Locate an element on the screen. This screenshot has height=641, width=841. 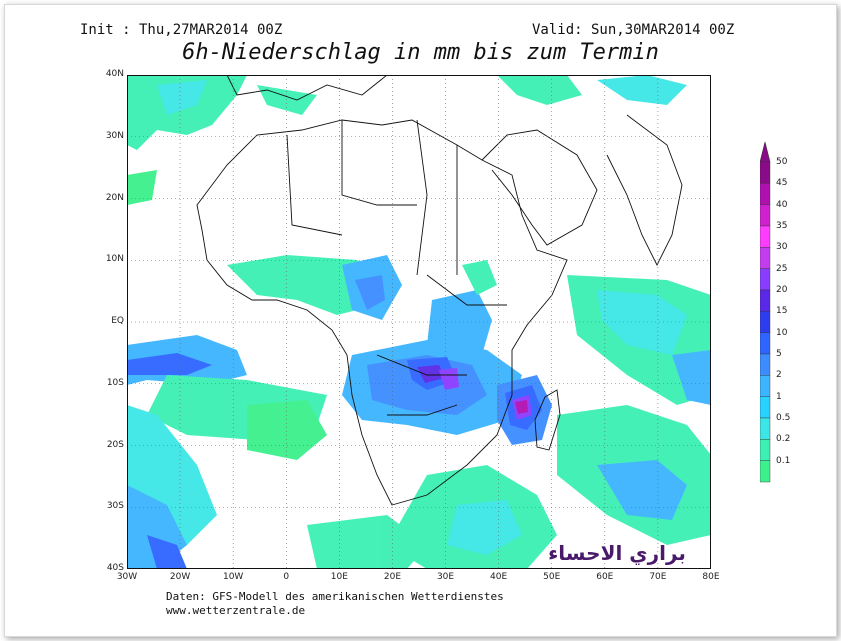
legend is located at coordinates (784, 315).